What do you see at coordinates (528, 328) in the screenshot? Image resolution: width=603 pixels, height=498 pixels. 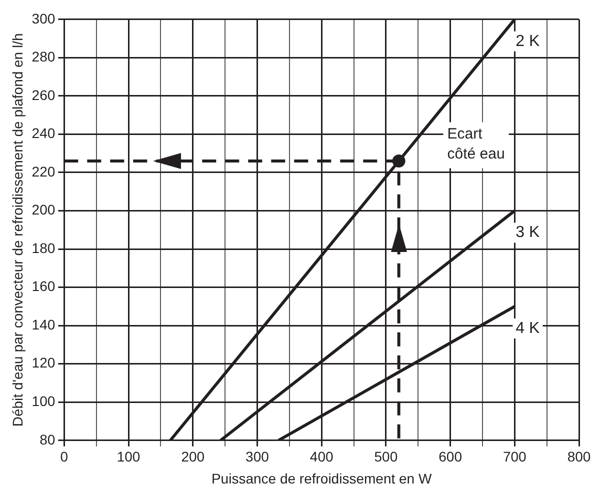 I see `series-label: 4 K` at bounding box center [528, 328].